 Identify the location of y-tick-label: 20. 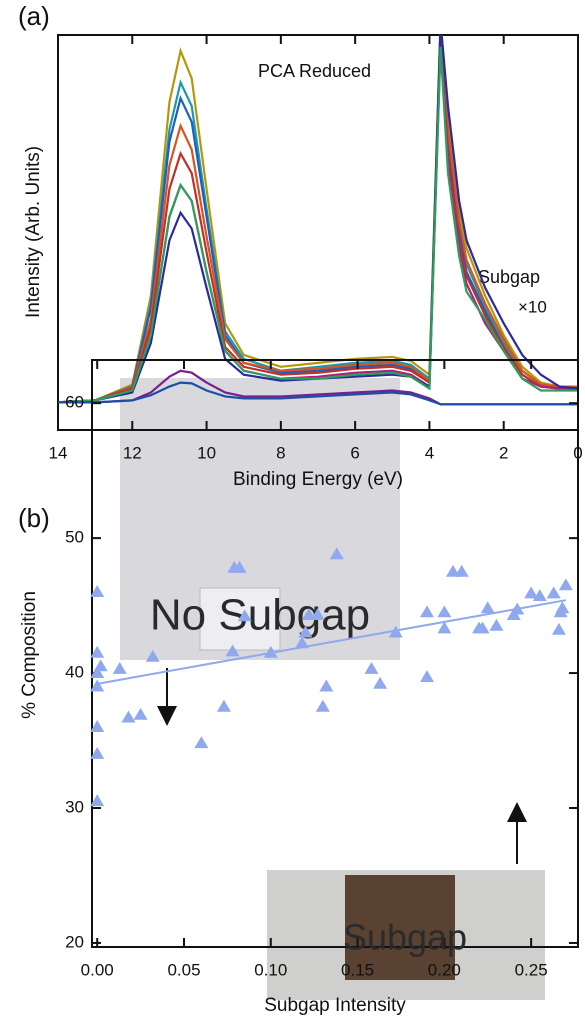
(74, 941).